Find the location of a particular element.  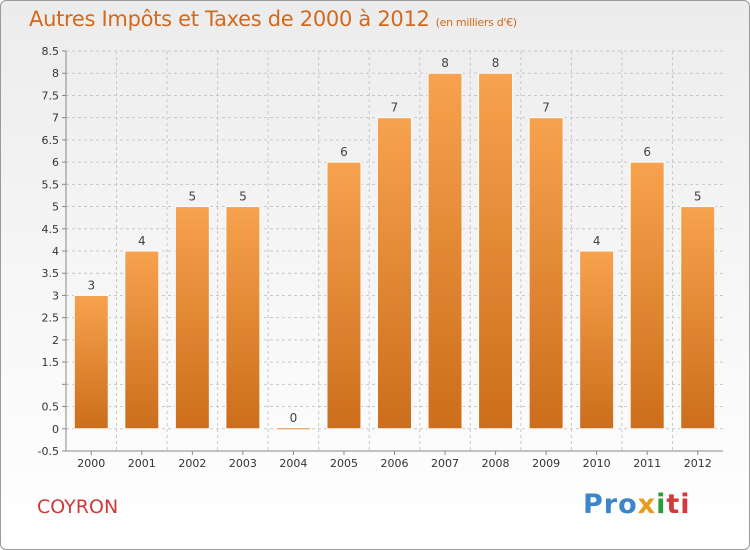

chart-unit: (en milliers d'€) is located at coordinates (476, 22).